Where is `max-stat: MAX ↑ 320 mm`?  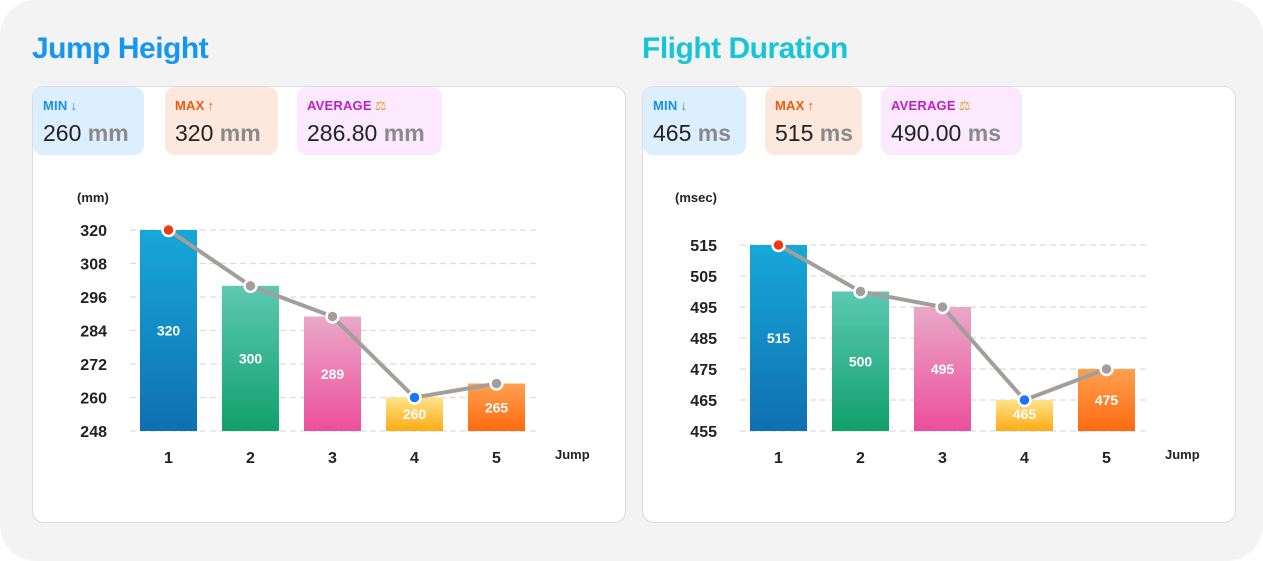 max-stat: MAX ↑ 320 mm is located at coordinates (221, 121).